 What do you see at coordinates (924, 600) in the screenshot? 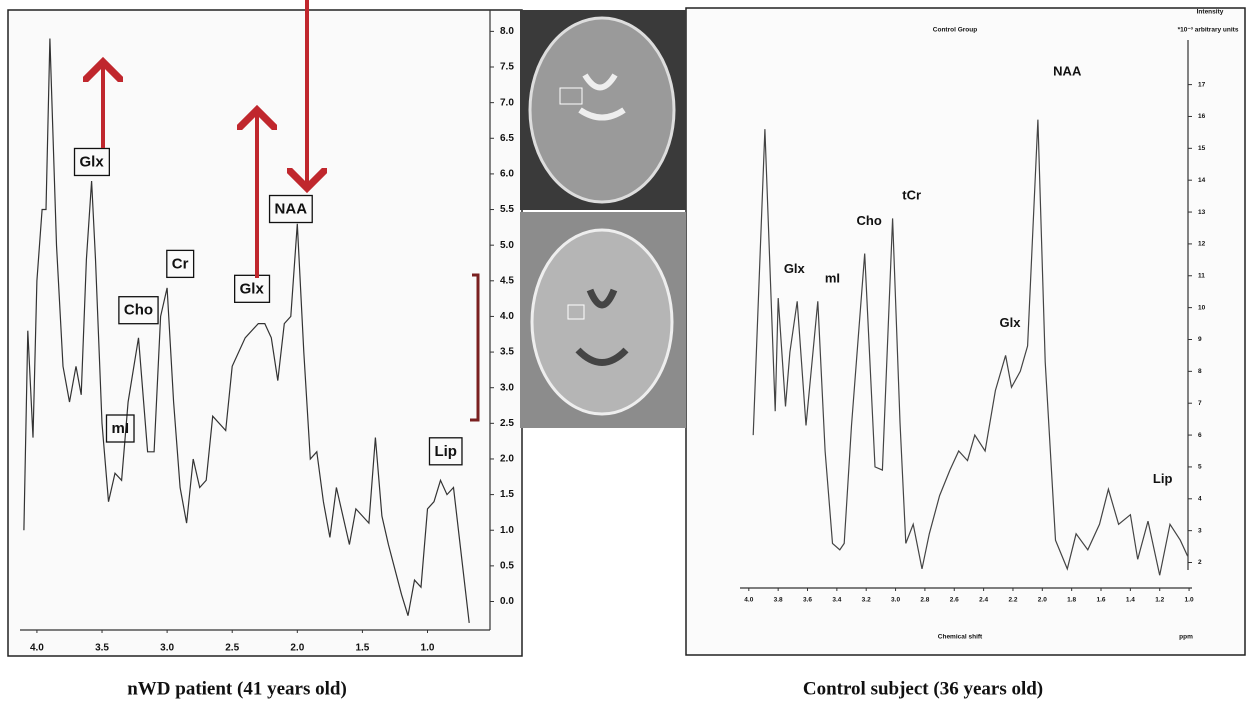
I see `x-tick-label: 2.8` at bounding box center [924, 600].